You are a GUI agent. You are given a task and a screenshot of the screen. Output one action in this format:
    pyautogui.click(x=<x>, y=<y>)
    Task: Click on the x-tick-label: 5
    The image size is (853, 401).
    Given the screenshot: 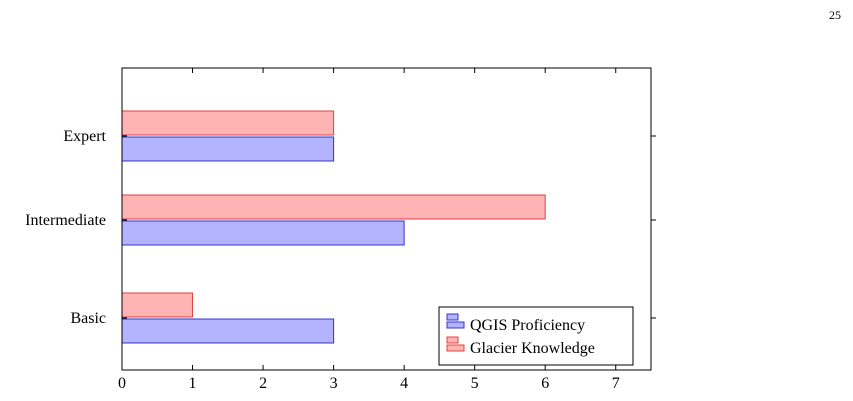 What is the action you would take?
    pyautogui.click(x=475, y=383)
    